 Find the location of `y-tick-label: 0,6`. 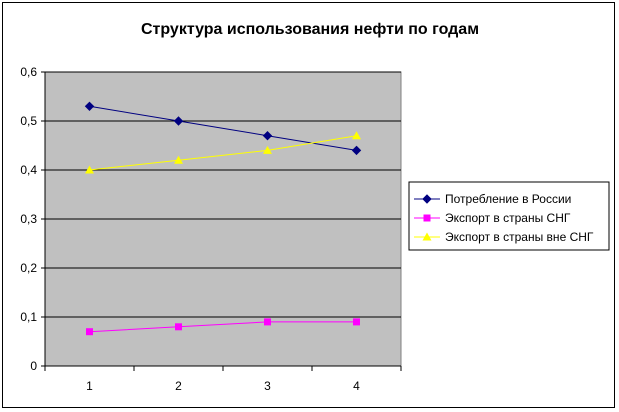

y-tick-label: 0,6 is located at coordinates (28, 72).